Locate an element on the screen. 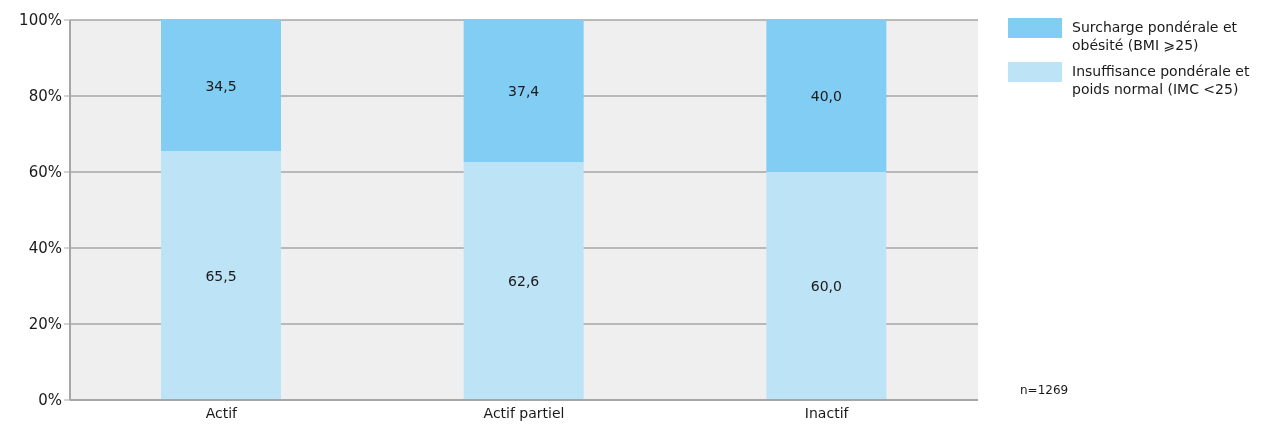 The height and width of the screenshot is (430, 1281). data-label: 34,5 is located at coordinates (221, 85).